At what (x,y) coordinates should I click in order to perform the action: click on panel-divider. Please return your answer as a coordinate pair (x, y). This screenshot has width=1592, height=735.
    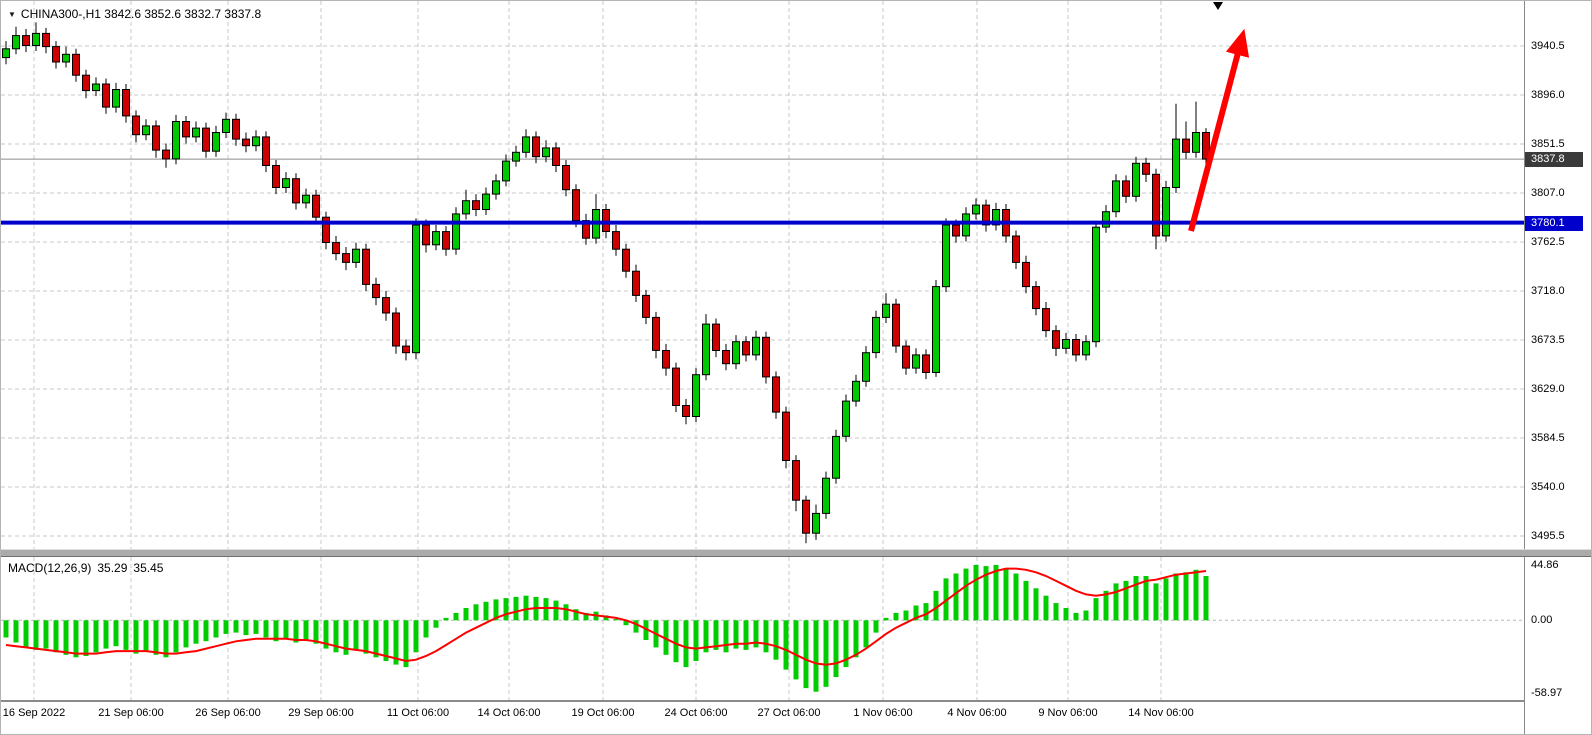
    Looking at the image, I should click on (796, 553).